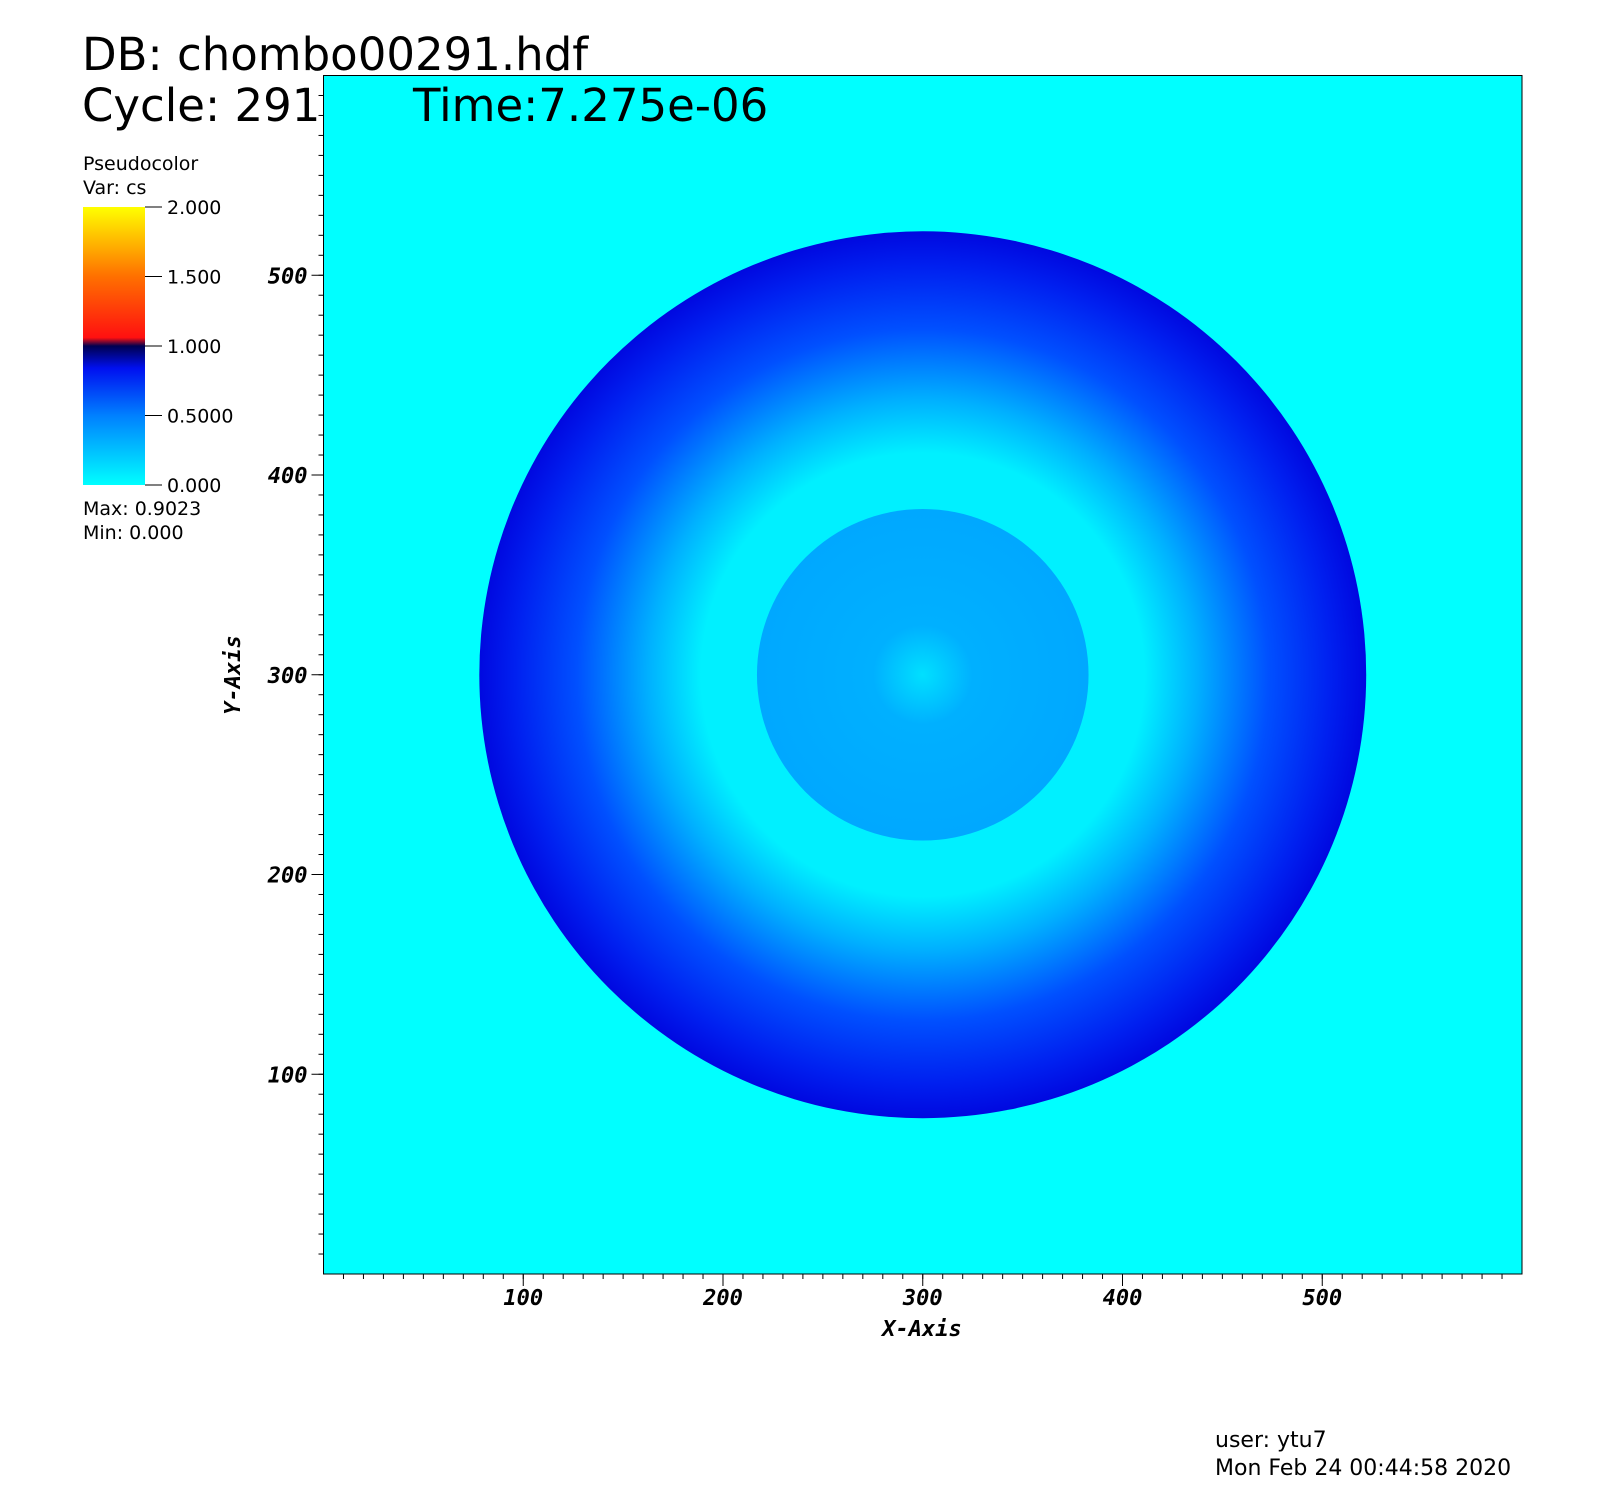 This screenshot has height=1492, width=1612. I want to click on y-tick-label: 400, so click(288, 476).